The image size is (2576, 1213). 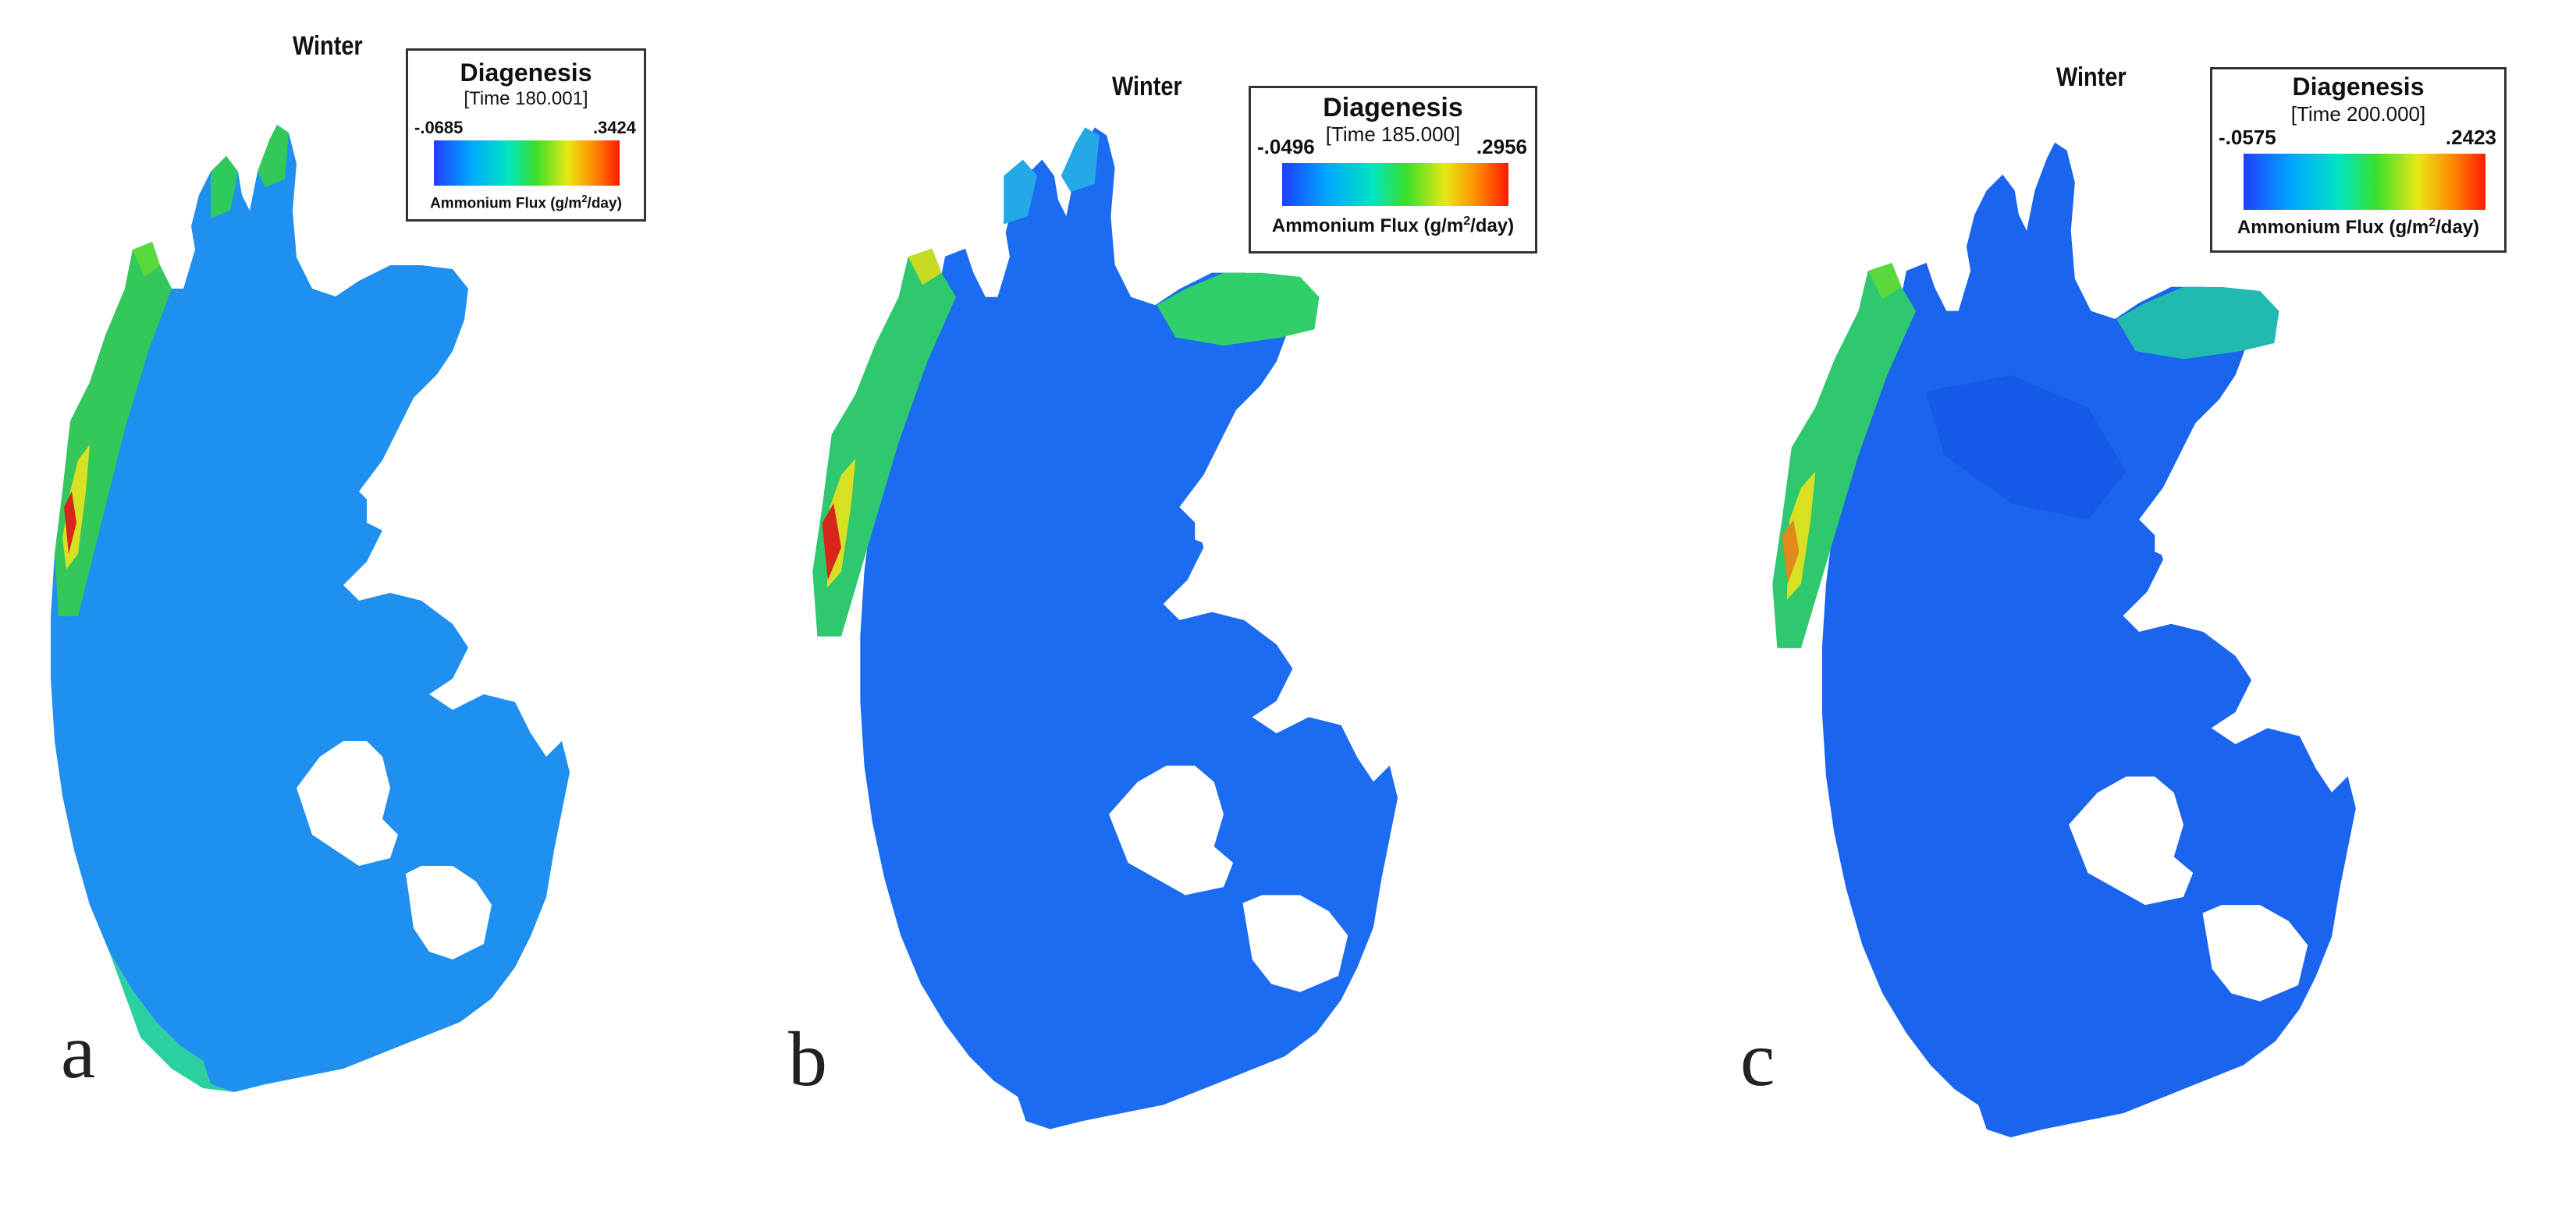 I want to click on legend-min: -.0575, so click(x=2247, y=137).